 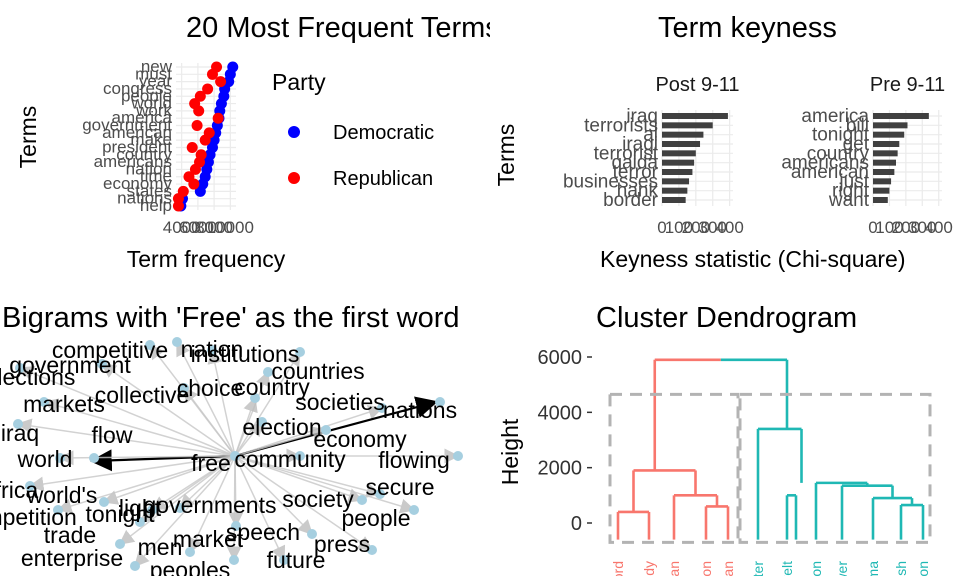 I want to click on bigram-node-label: enterprise, so click(x=72, y=558).